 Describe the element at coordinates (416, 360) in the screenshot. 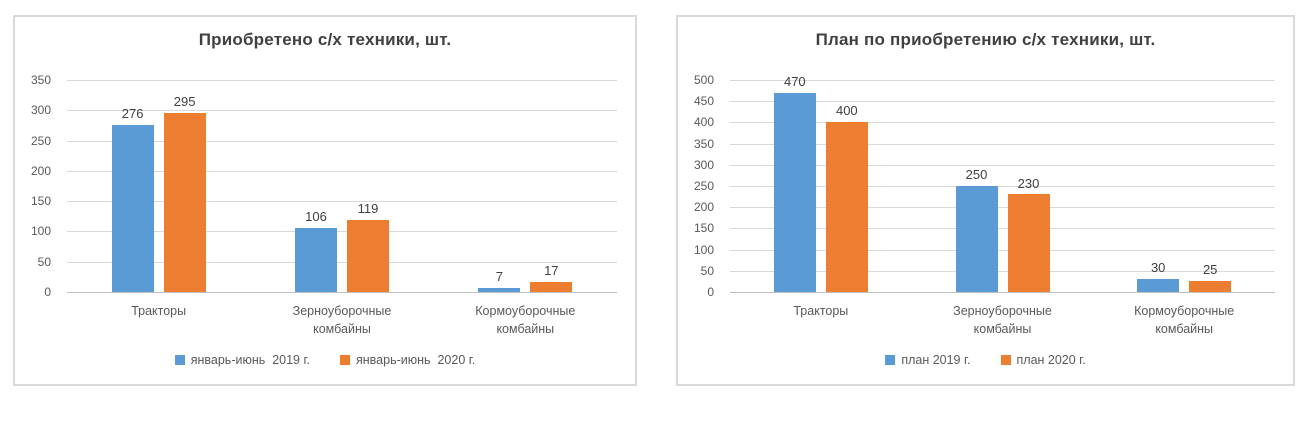

I see `legend-label: январь-июнь 2020 г.` at that location.